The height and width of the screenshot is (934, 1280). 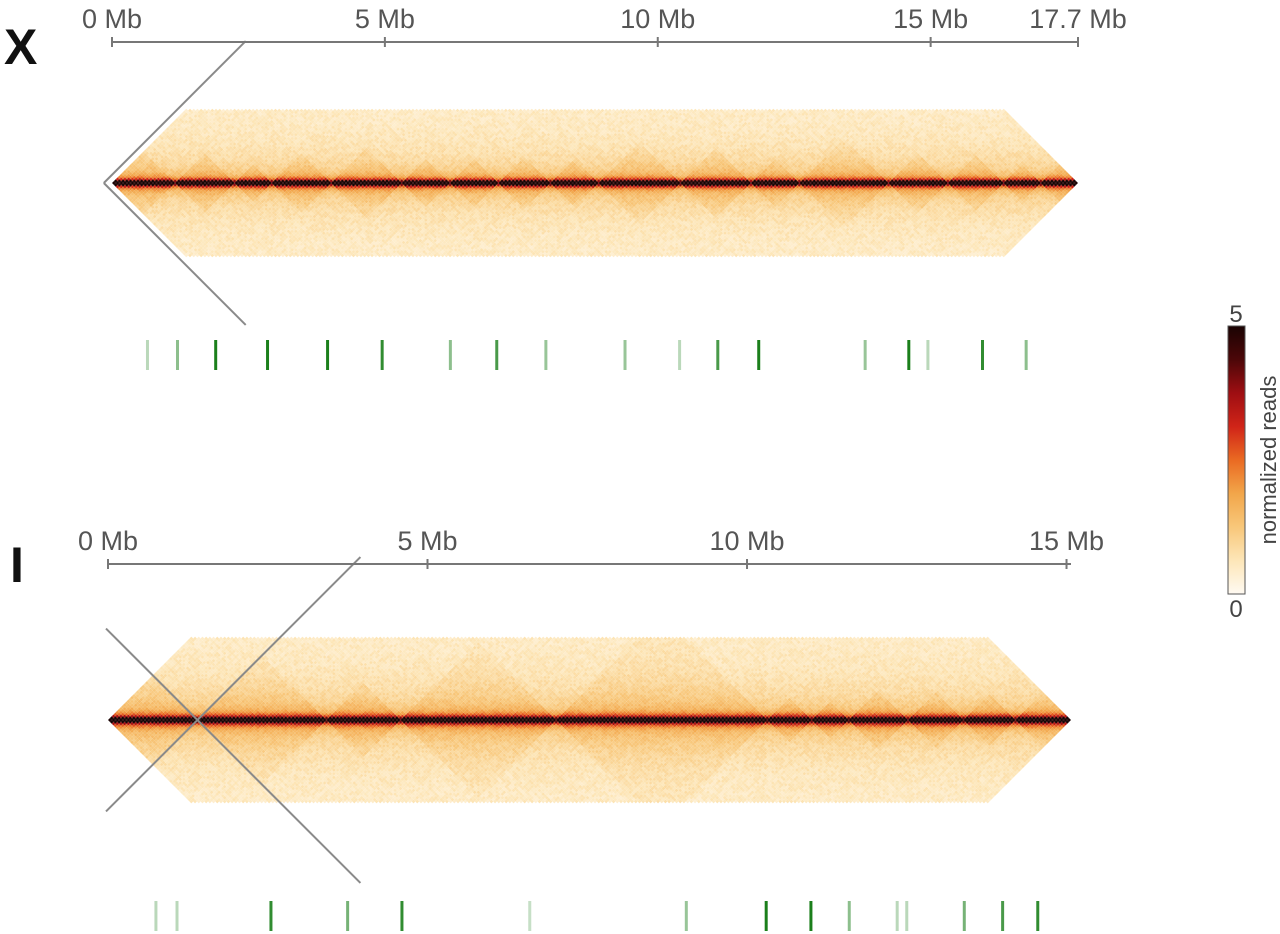 What do you see at coordinates (20, 47) in the screenshot?
I see `panel-label-x: X` at bounding box center [20, 47].